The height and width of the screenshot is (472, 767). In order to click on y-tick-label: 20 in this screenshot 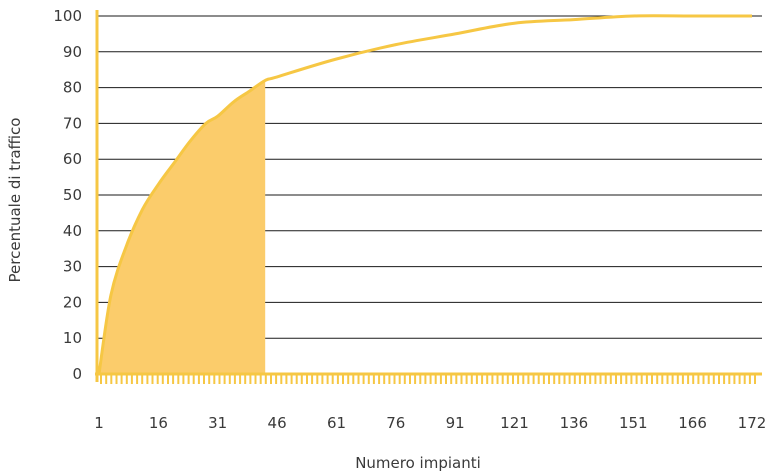, I will do `click(72, 302)`.